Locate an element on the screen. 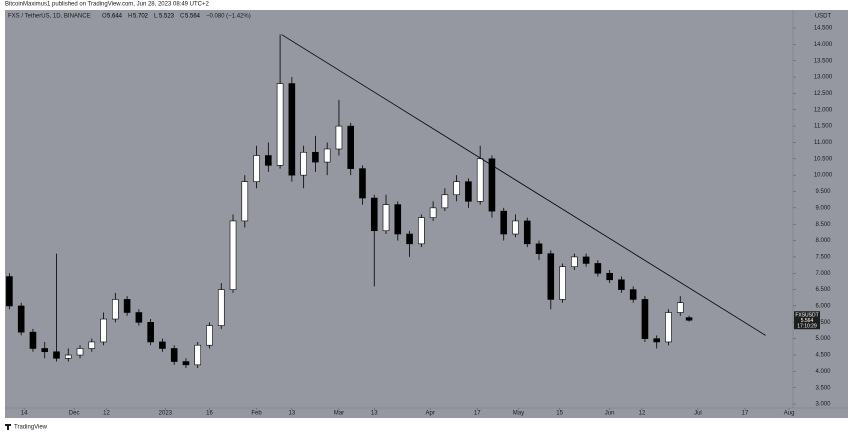 The image size is (850, 434). ohlc-key: O is located at coordinates (104, 17).